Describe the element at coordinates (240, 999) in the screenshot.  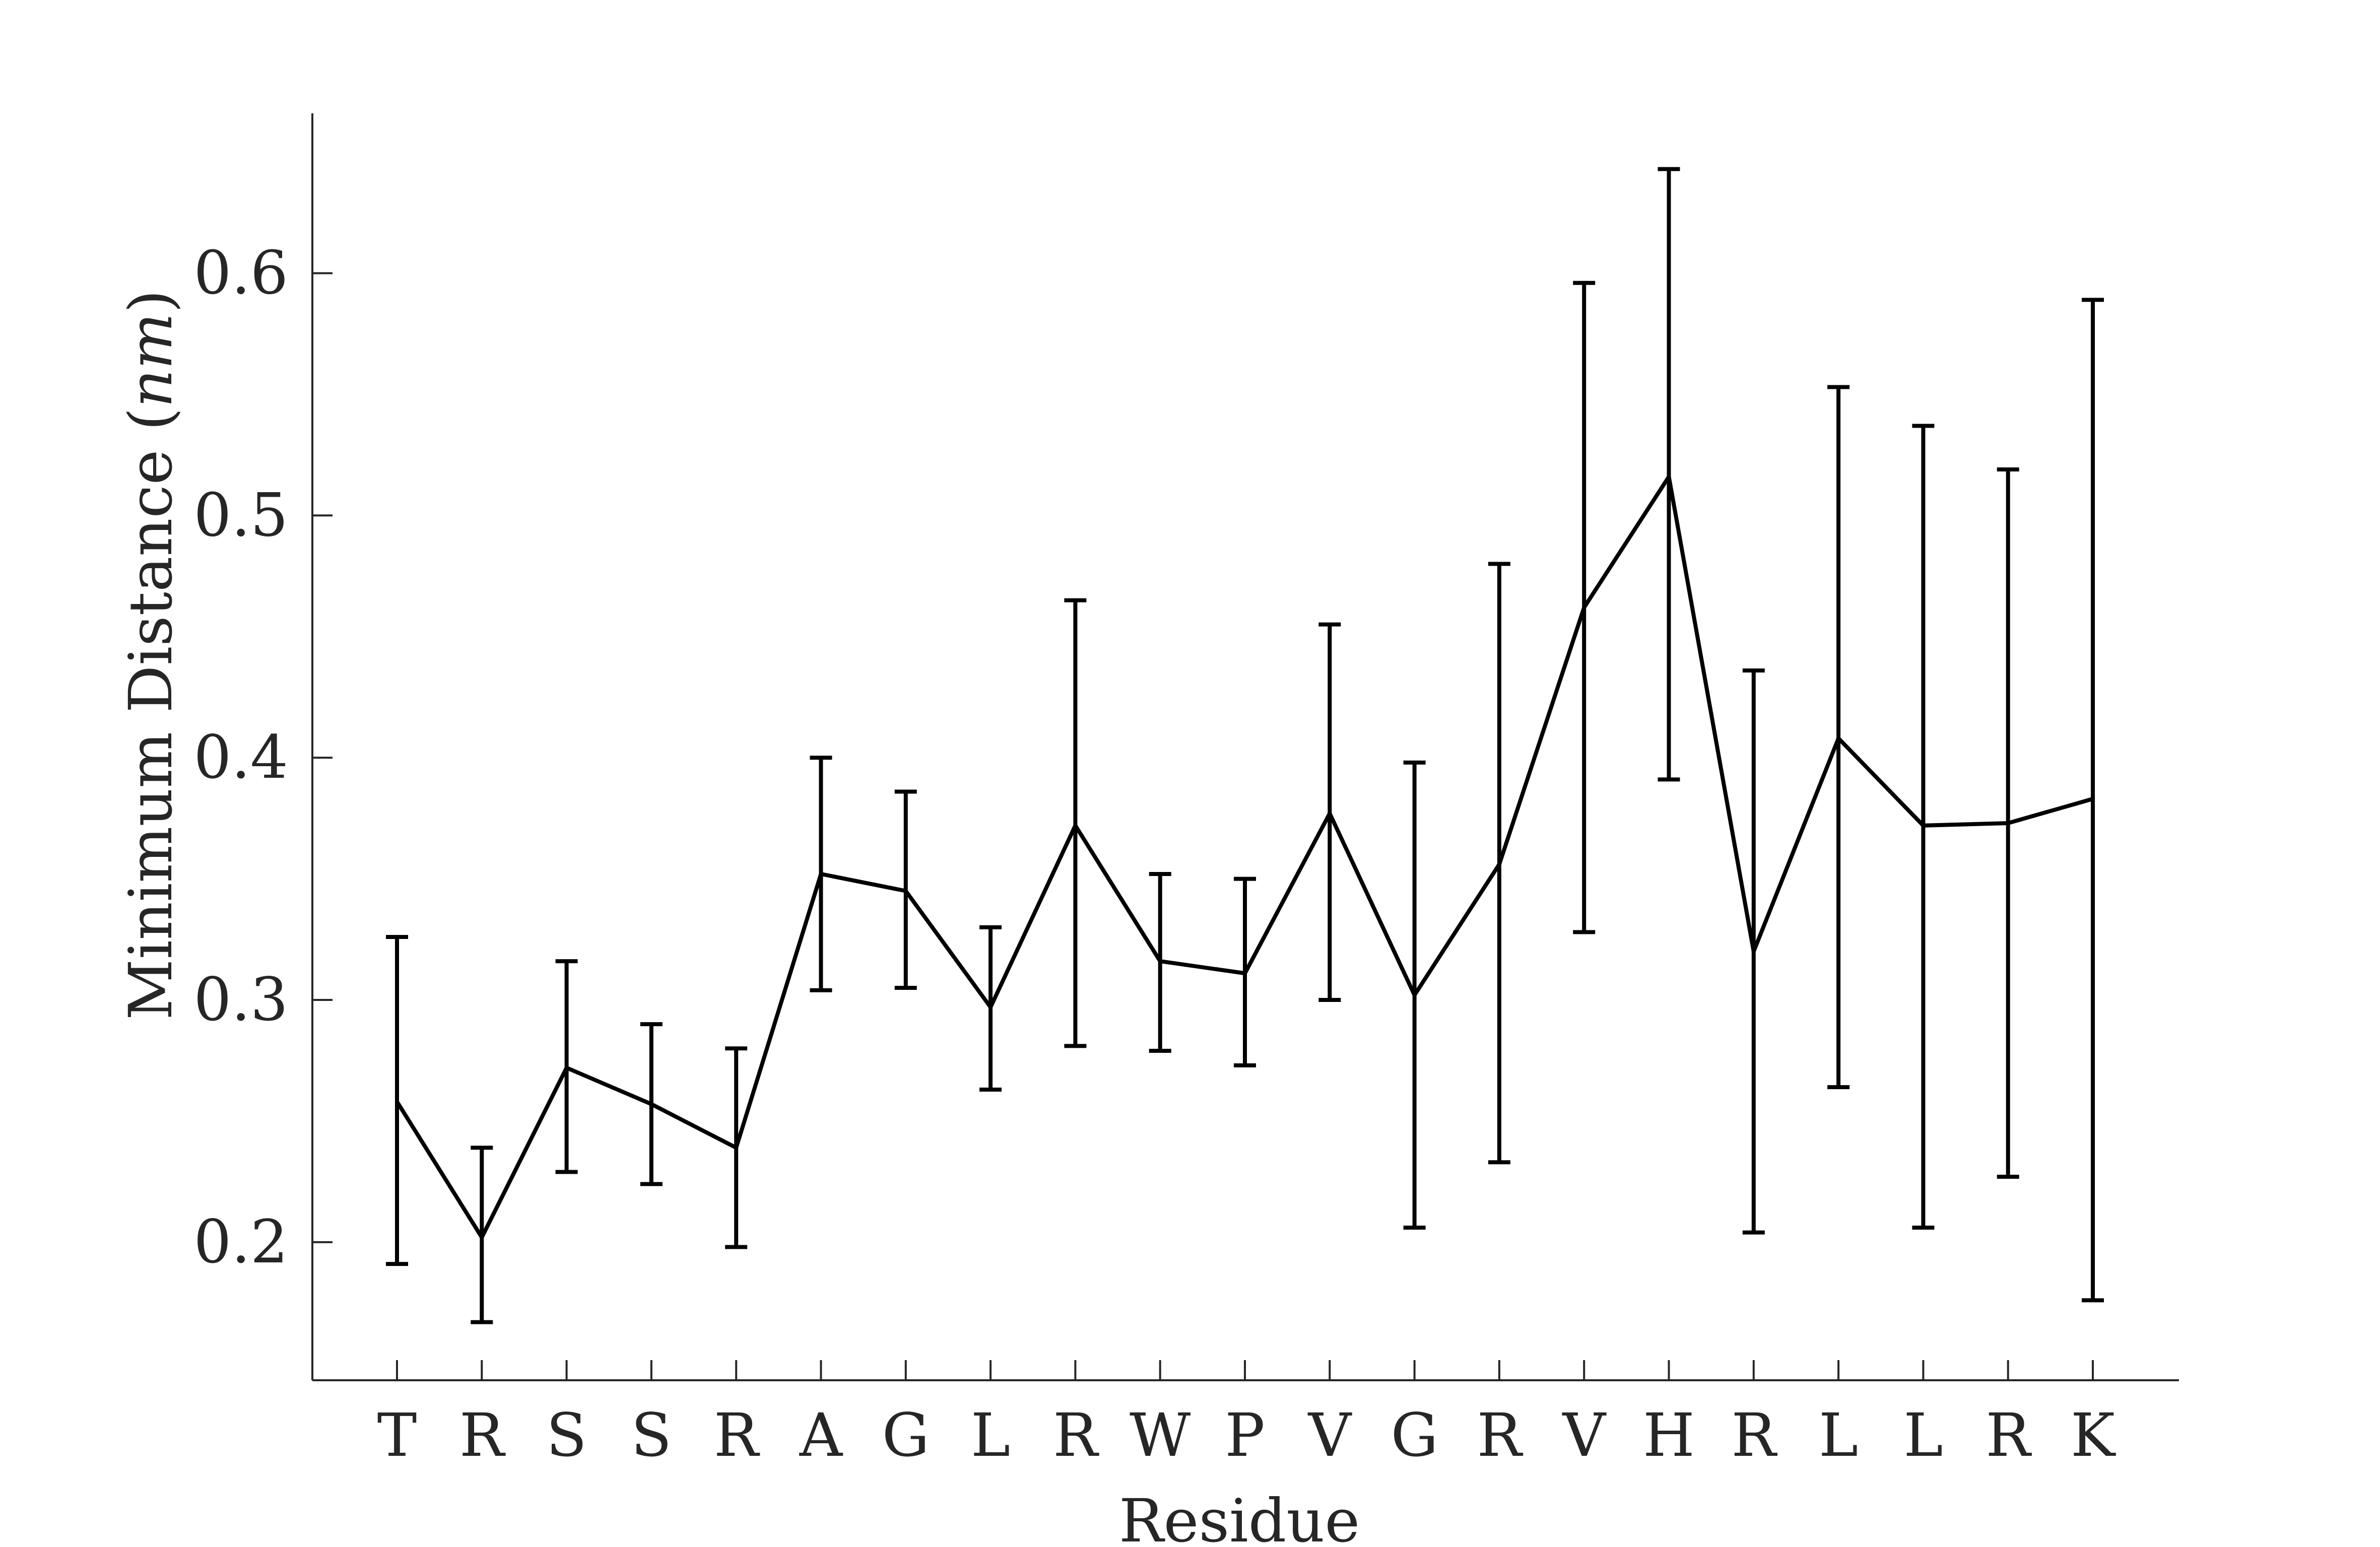
I see `y-tick-label: 0.3` at that location.